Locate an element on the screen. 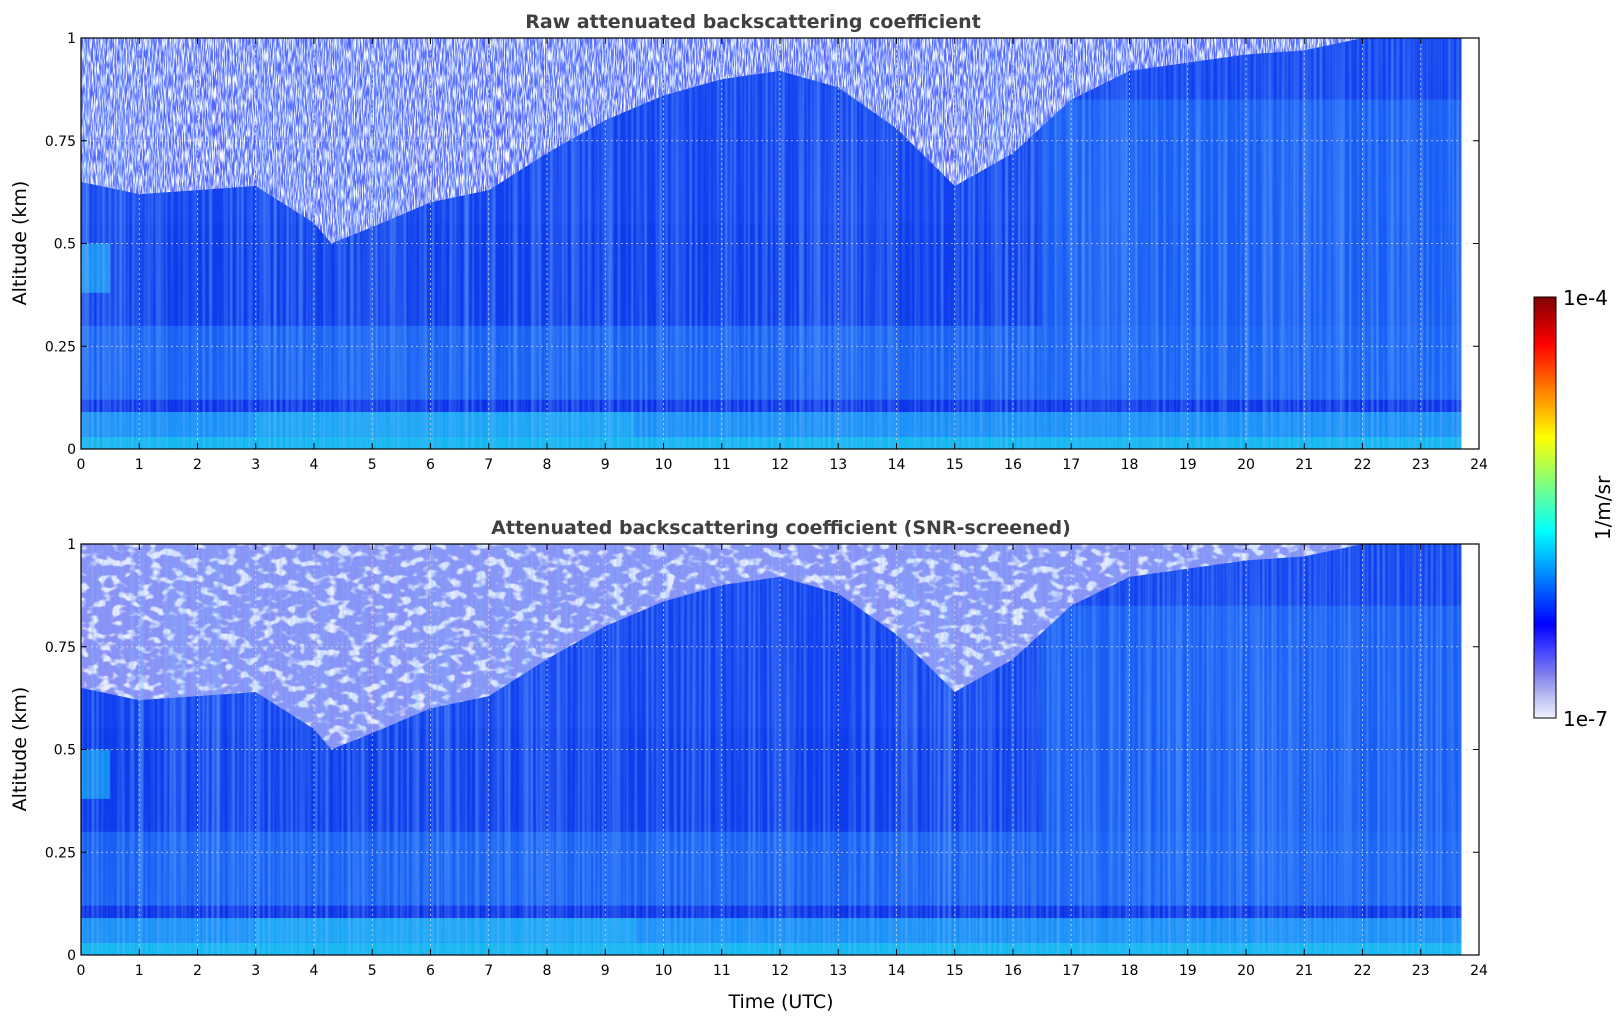  panel-raw-ylabel: Altitude (km) is located at coordinates (20, 243).